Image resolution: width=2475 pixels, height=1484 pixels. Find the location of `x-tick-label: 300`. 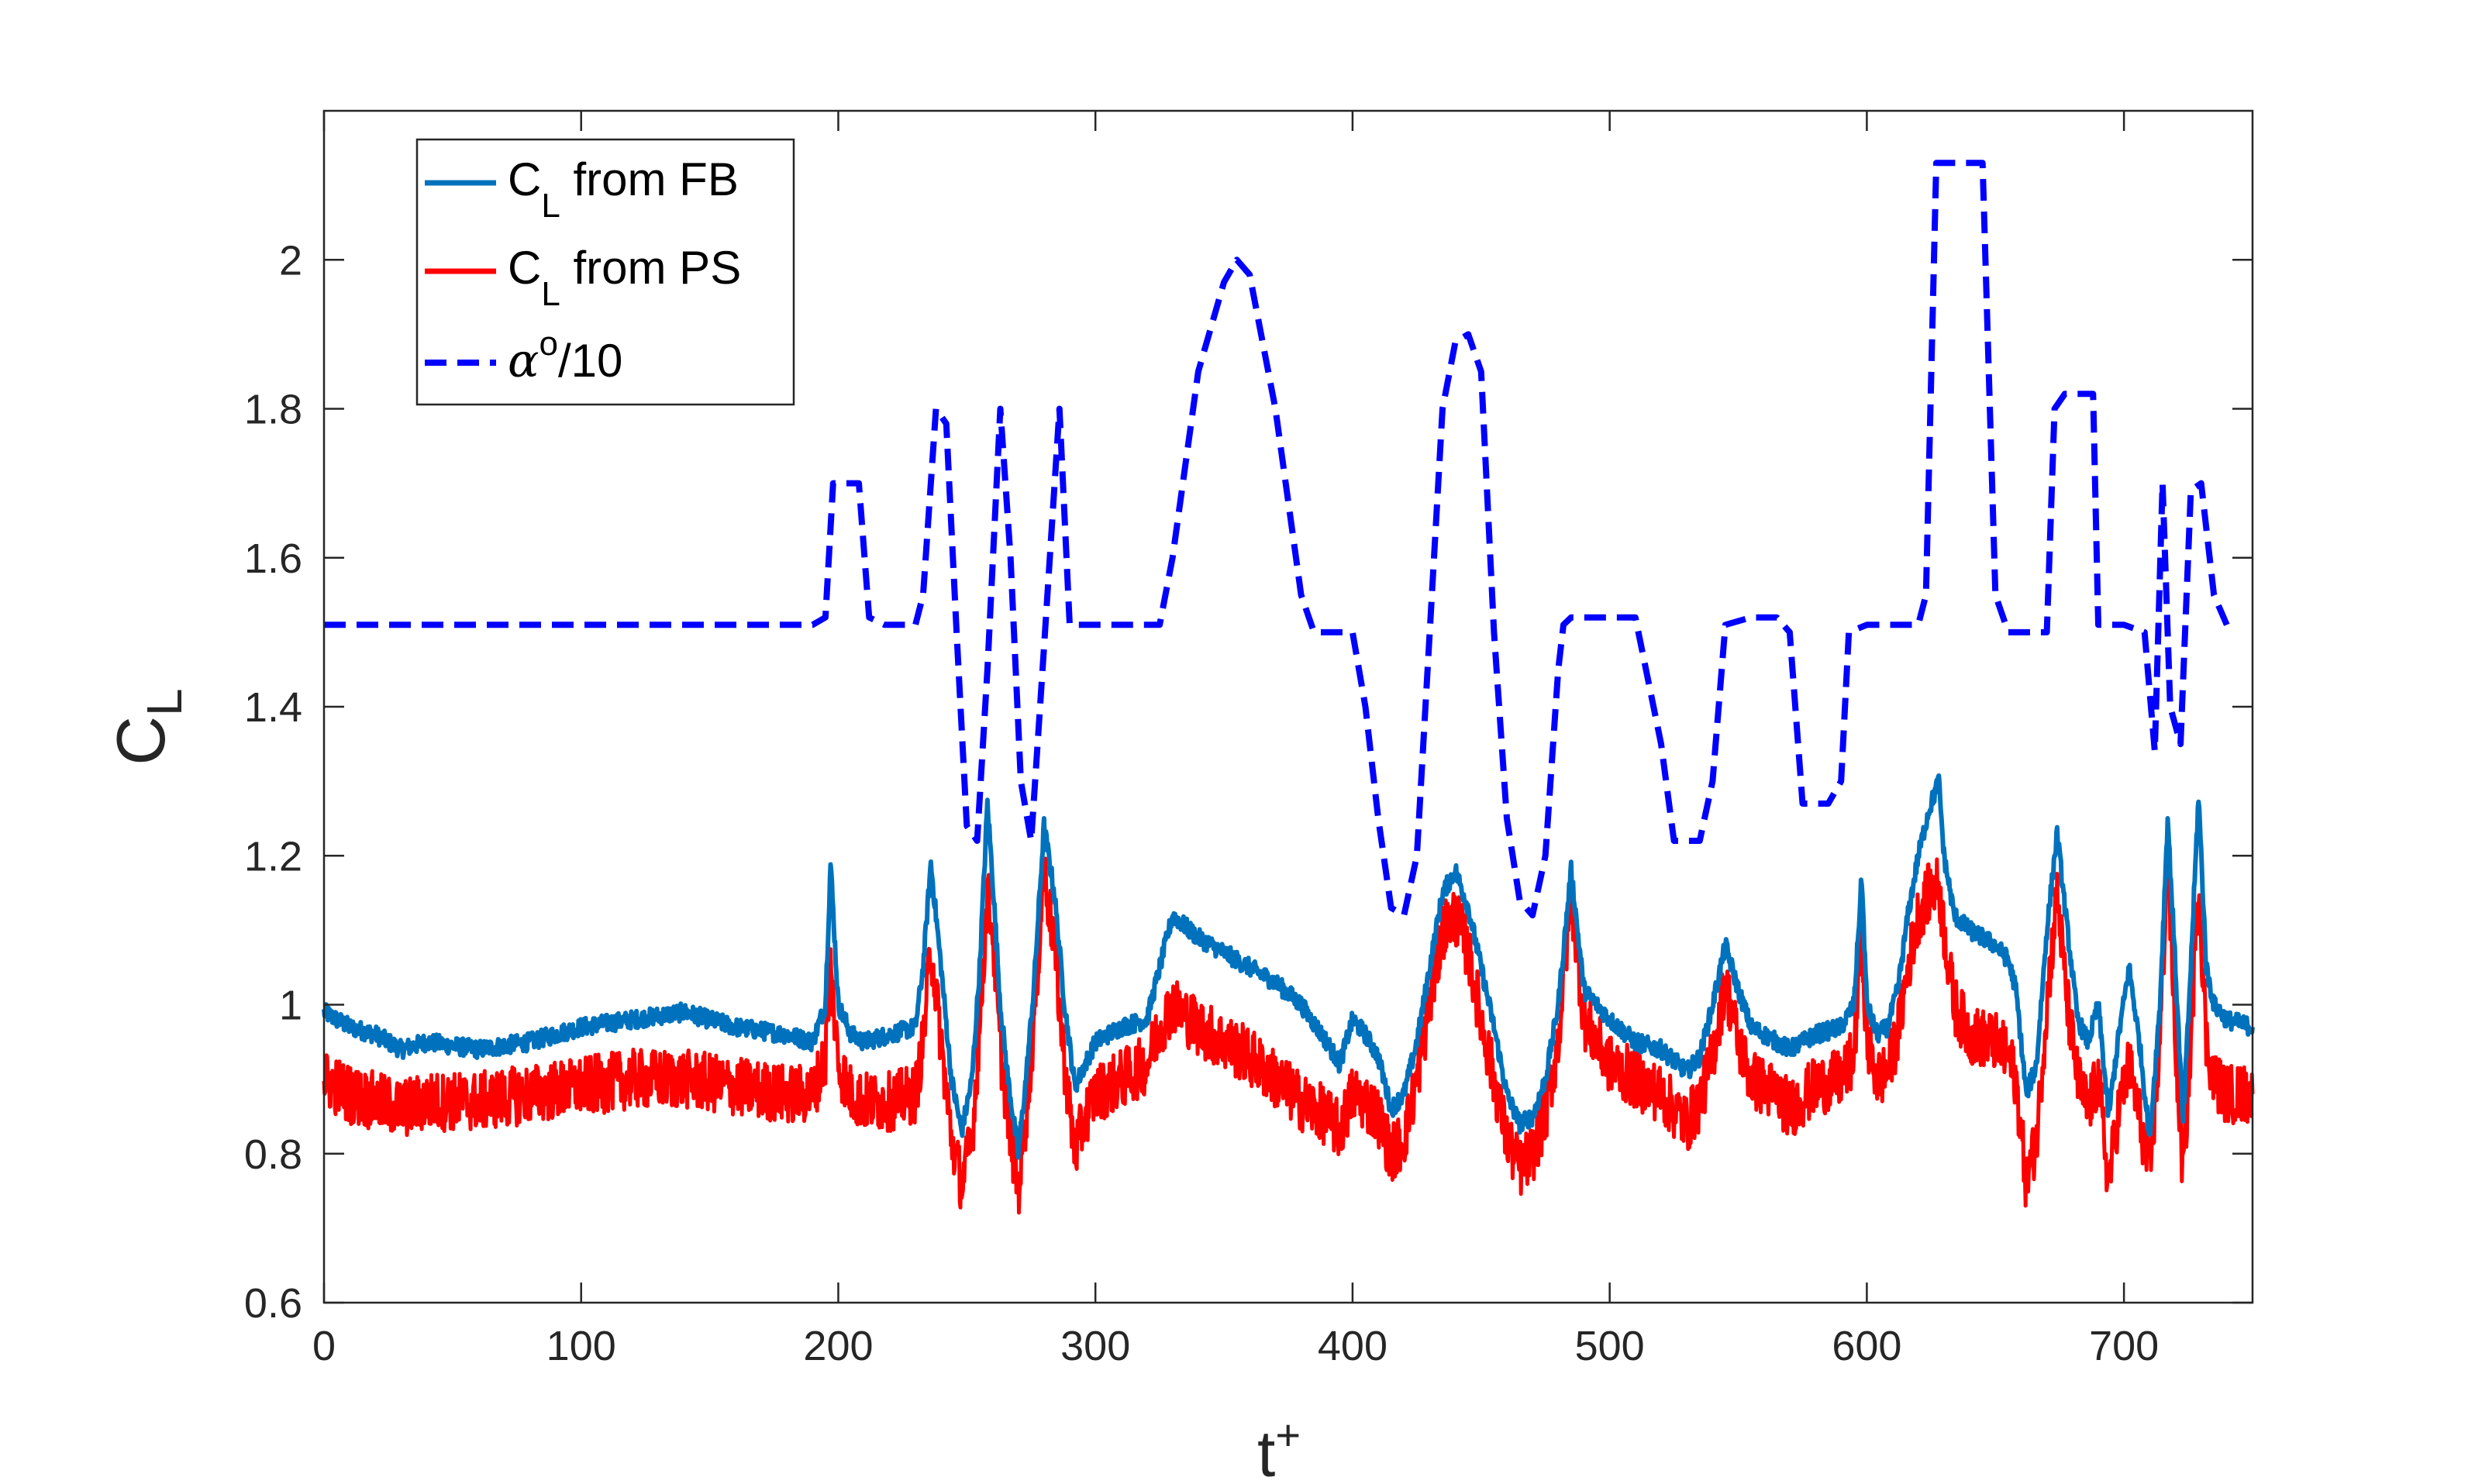

x-tick-label: 300 is located at coordinates (1095, 1346).